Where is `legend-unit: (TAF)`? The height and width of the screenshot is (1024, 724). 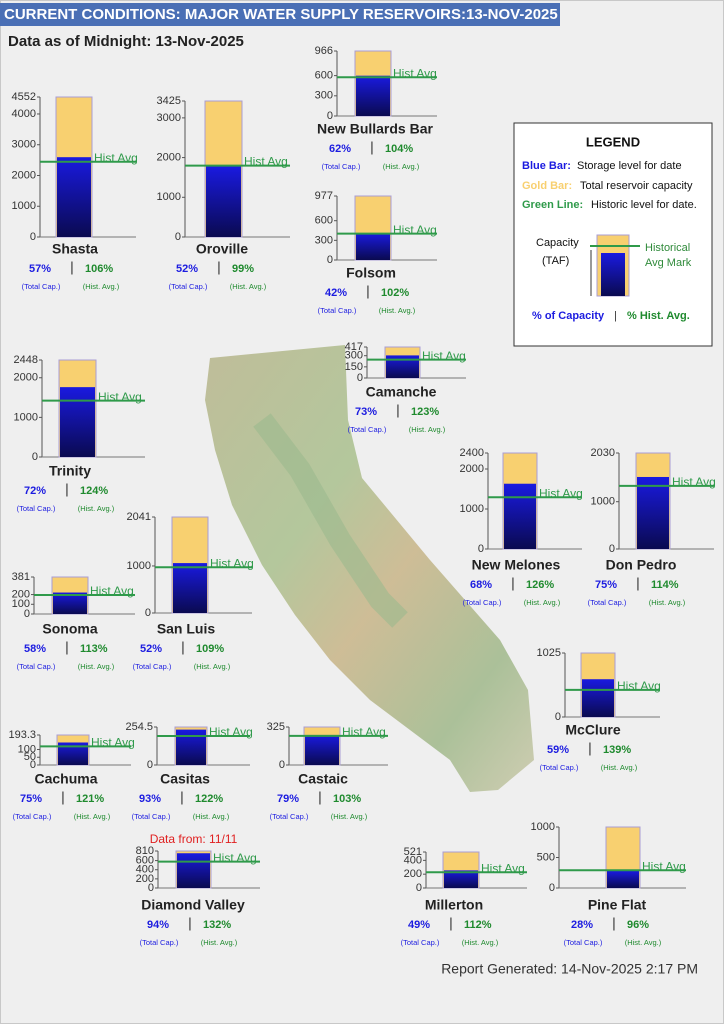 legend-unit: (TAF) is located at coordinates (555, 261).